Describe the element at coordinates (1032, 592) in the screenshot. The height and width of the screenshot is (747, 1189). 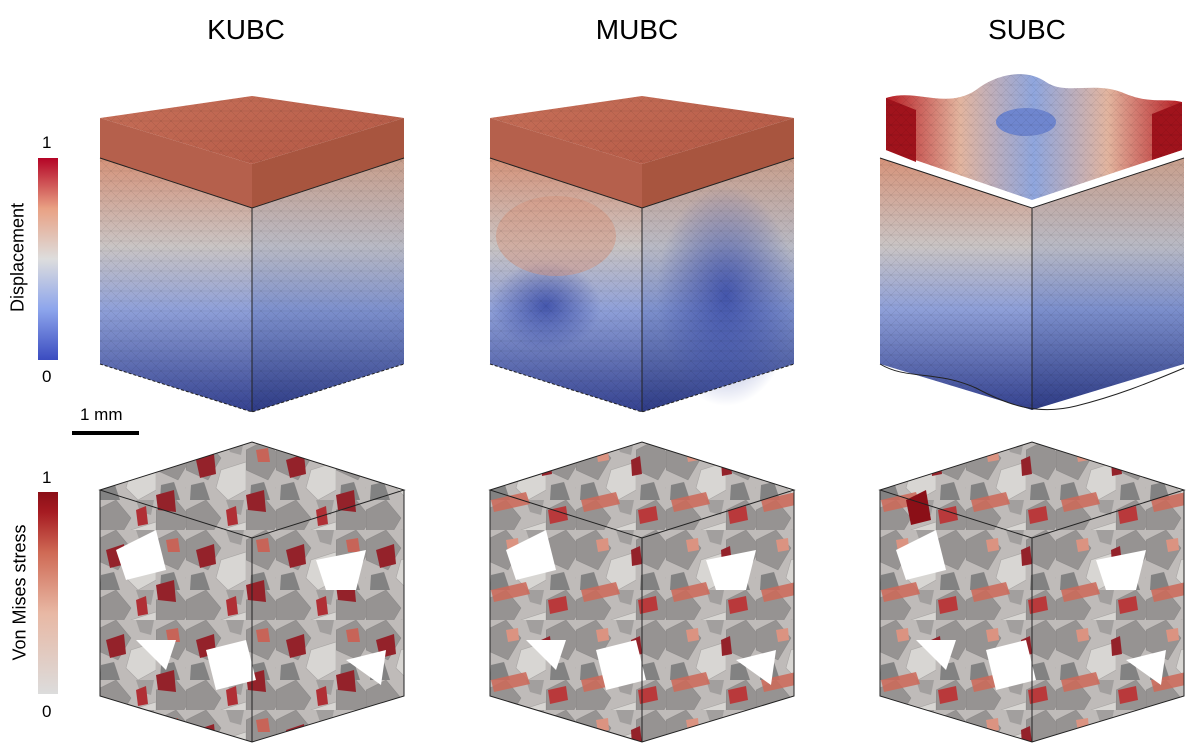
I see `subc-stress-cube` at that location.